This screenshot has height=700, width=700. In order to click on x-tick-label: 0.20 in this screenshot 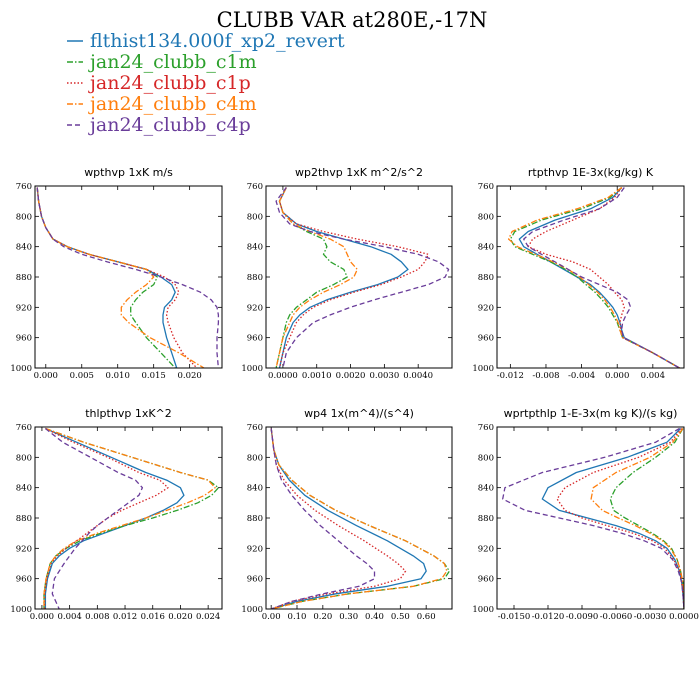, I will do `click(322, 617)`.